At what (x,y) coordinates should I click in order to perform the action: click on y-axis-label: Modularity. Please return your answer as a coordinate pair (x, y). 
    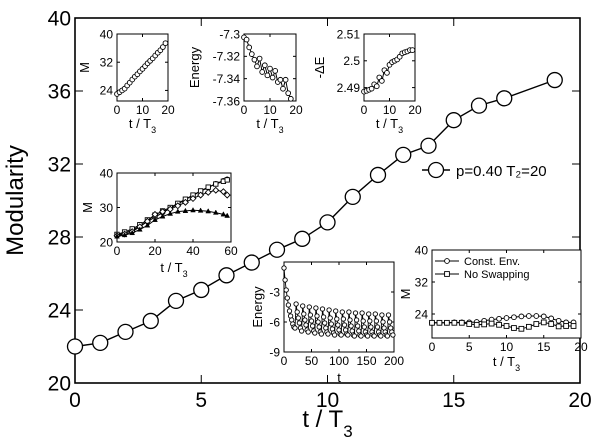
    Looking at the image, I should click on (15, 200).